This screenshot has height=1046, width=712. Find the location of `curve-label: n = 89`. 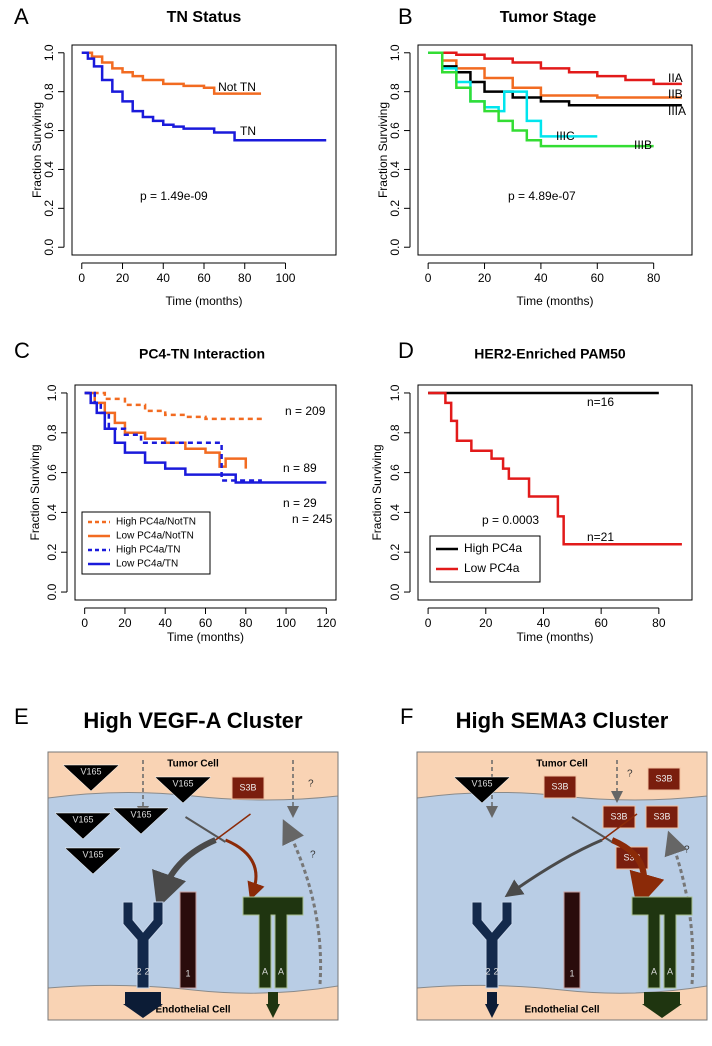

curve-label: n = 89 is located at coordinates (300, 468).